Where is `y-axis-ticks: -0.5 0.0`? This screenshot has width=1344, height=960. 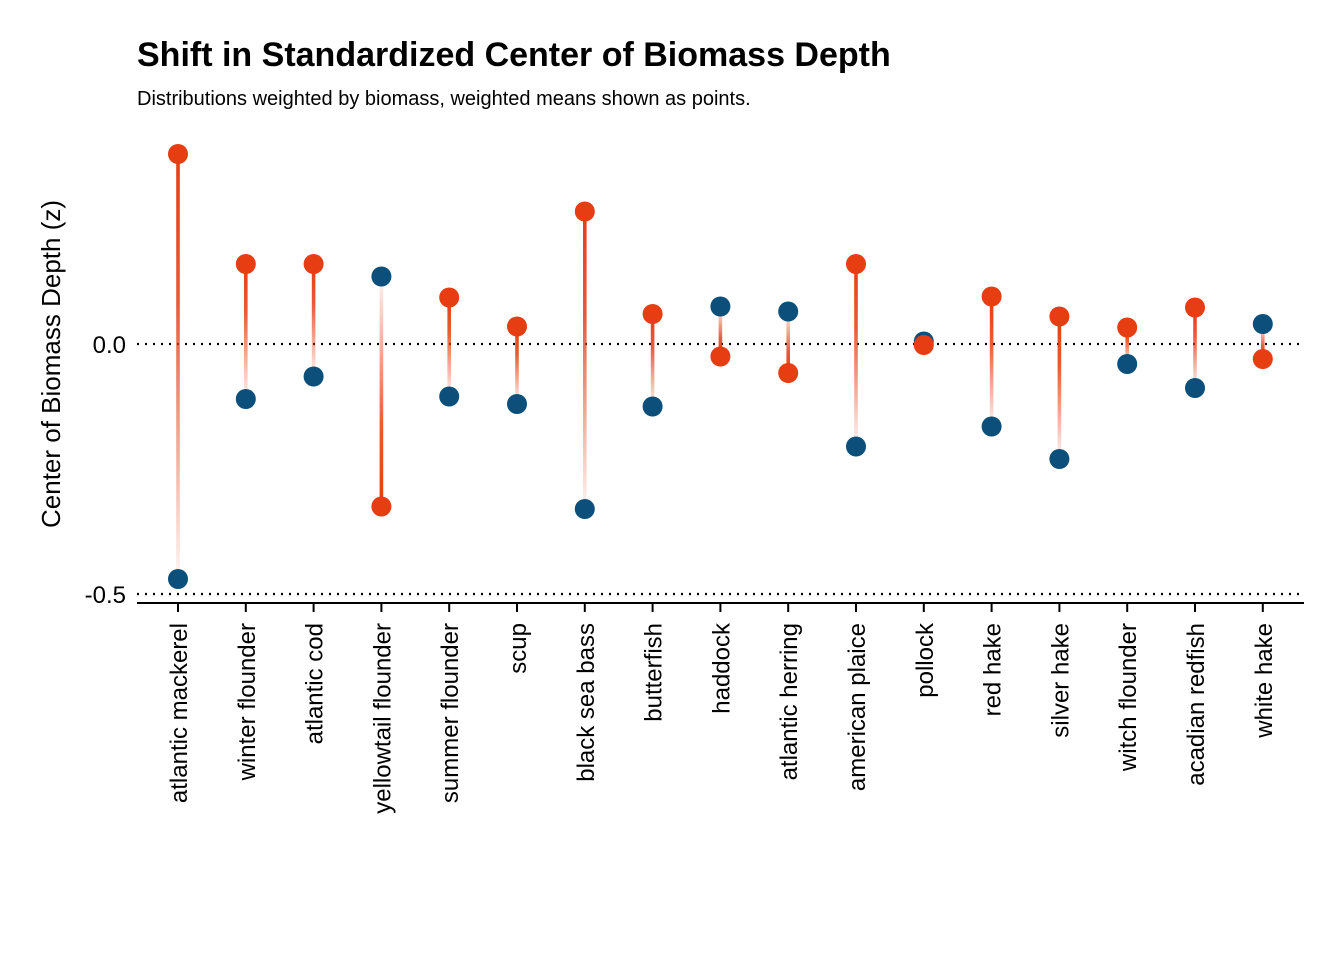 y-axis-ticks: -0.5 0.0 is located at coordinates (105, 470).